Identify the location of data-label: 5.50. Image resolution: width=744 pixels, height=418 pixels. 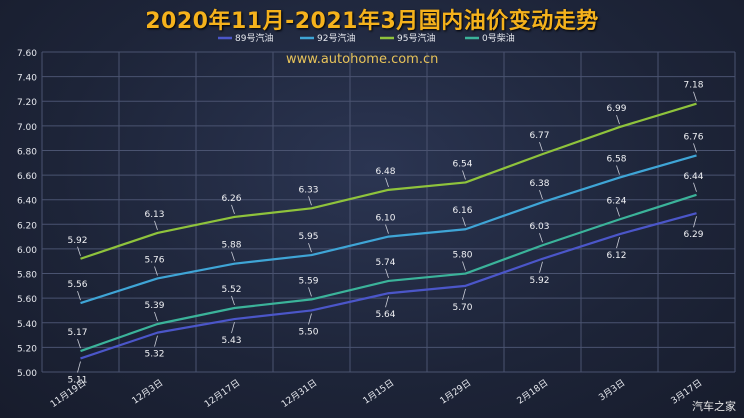
(308, 332).